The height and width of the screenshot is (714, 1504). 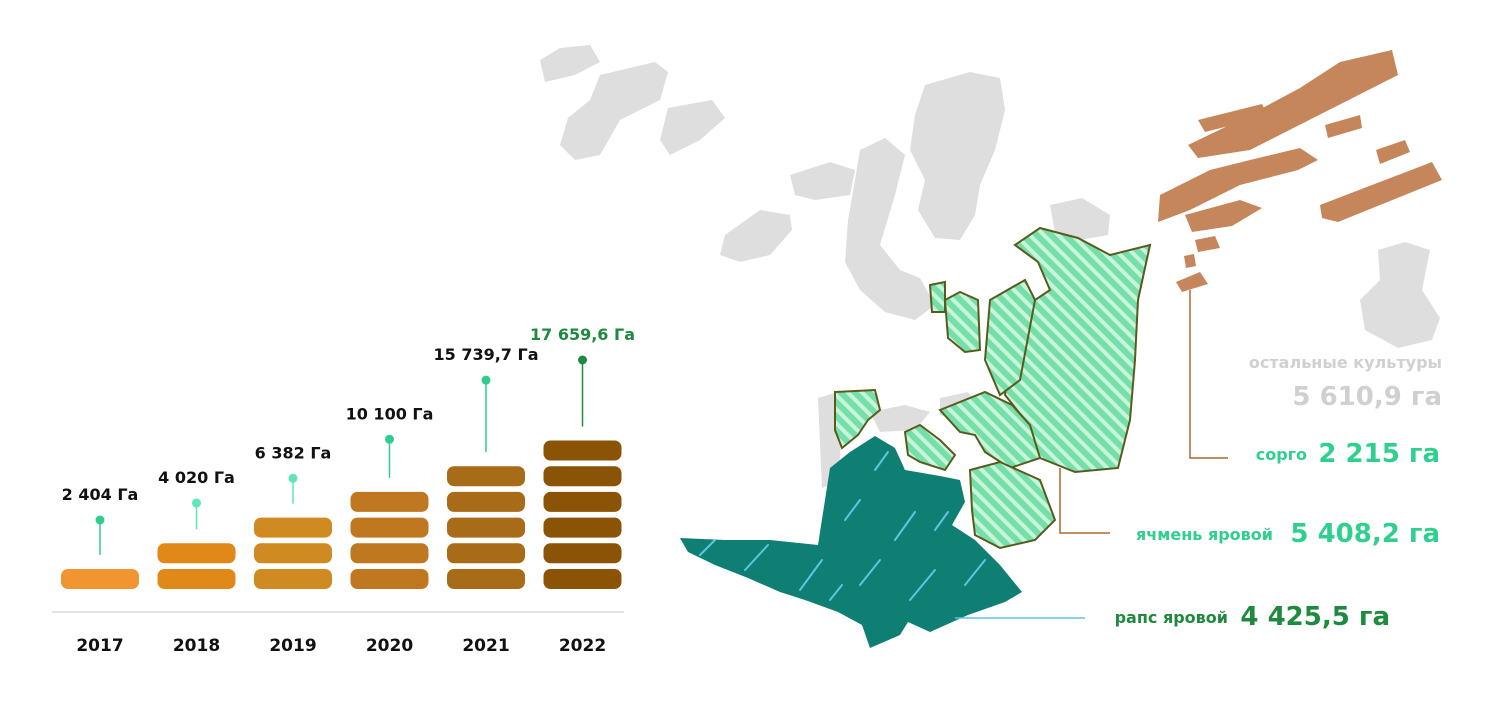 I want to click on bar-2021: 15 739,7 Га, so click(x=486, y=467).